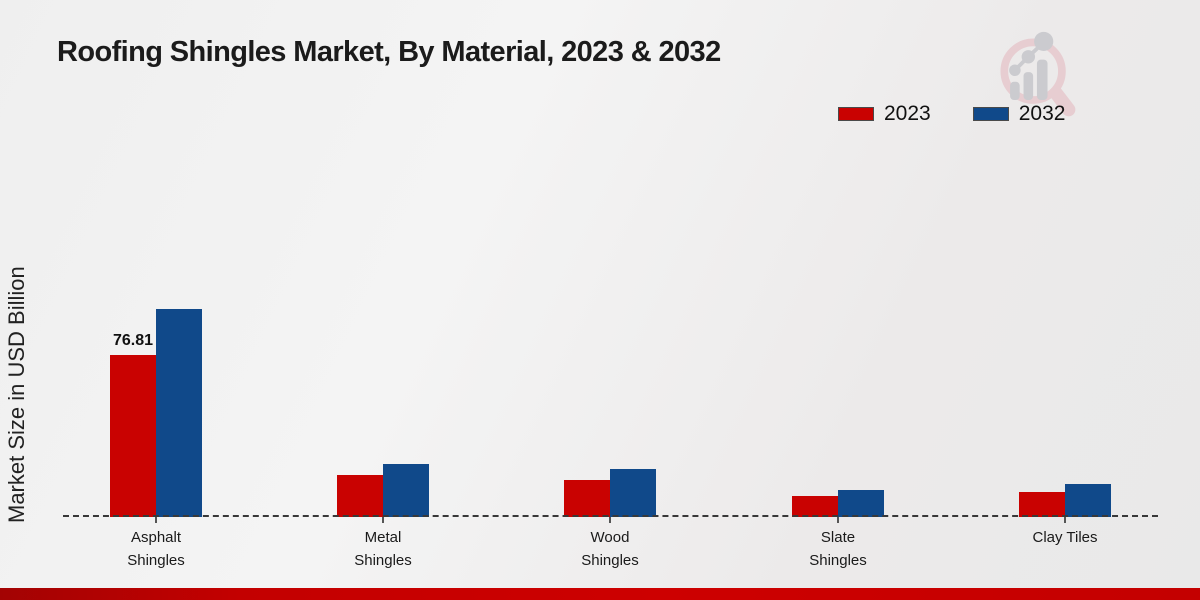 The height and width of the screenshot is (600, 1200). What do you see at coordinates (990, 114) in the screenshot?
I see `legend-swatch-2032` at bounding box center [990, 114].